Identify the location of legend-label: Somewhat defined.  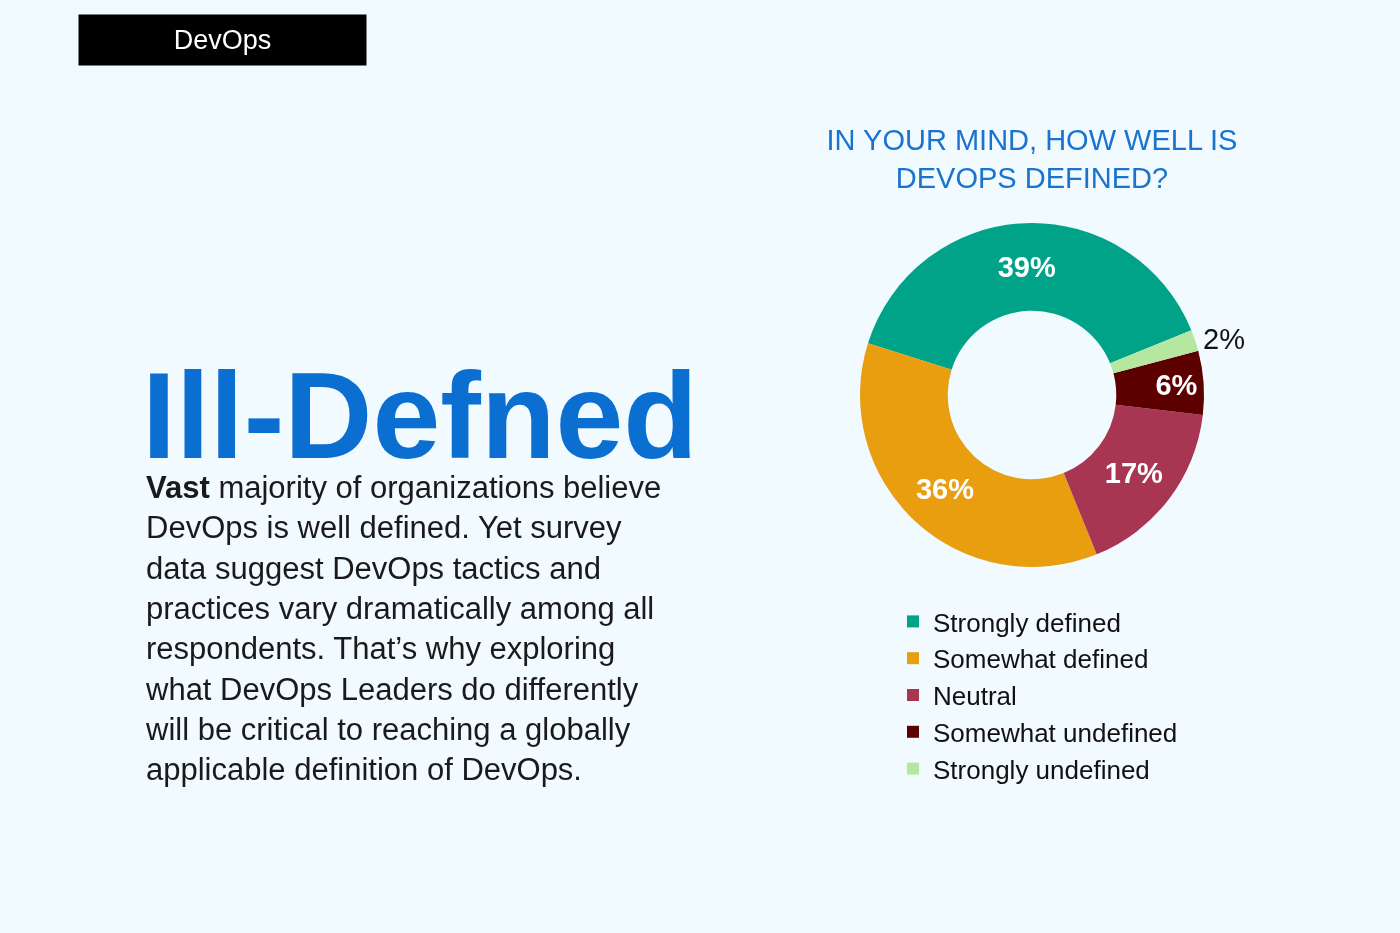
(1041, 659).